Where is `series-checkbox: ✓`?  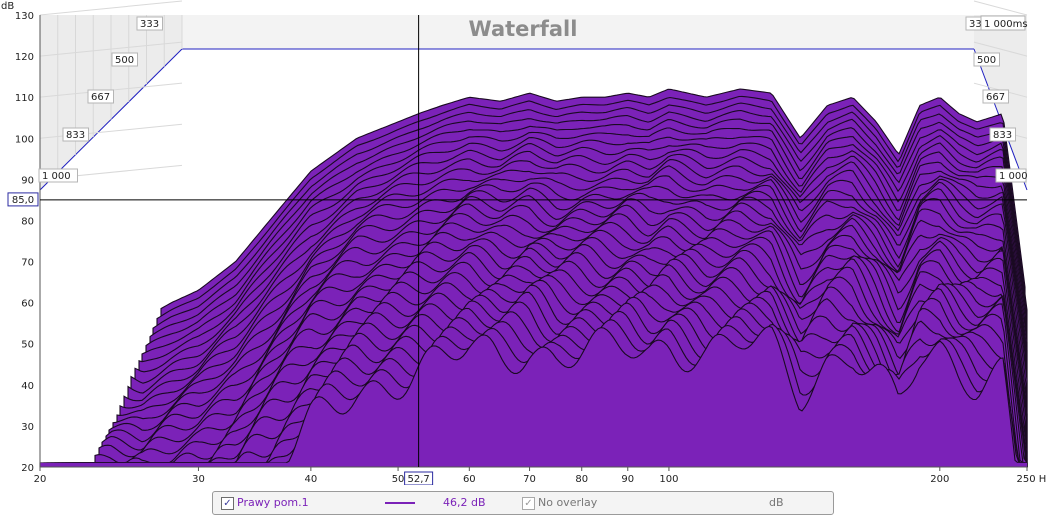 series-checkbox: ✓ is located at coordinates (227, 503).